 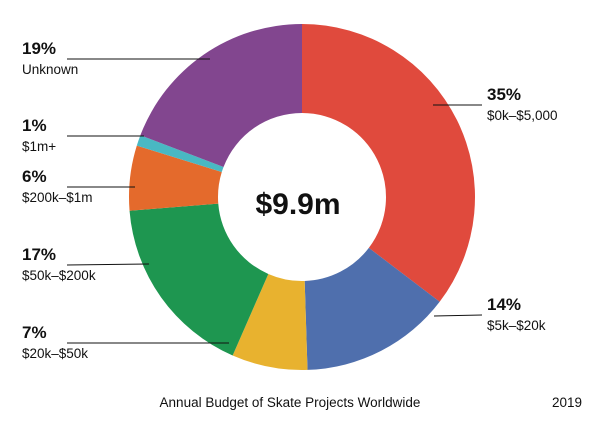 I want to click on slice-category-label: Unknown, so click(x=50, y=69).